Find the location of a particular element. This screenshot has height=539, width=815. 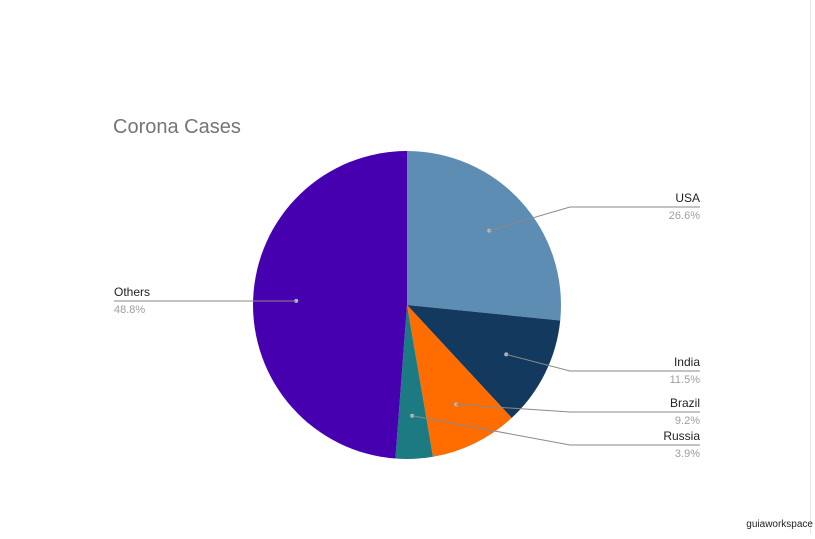

slice-percent-brazil: 9.2% is located at coordinates (687, 421).